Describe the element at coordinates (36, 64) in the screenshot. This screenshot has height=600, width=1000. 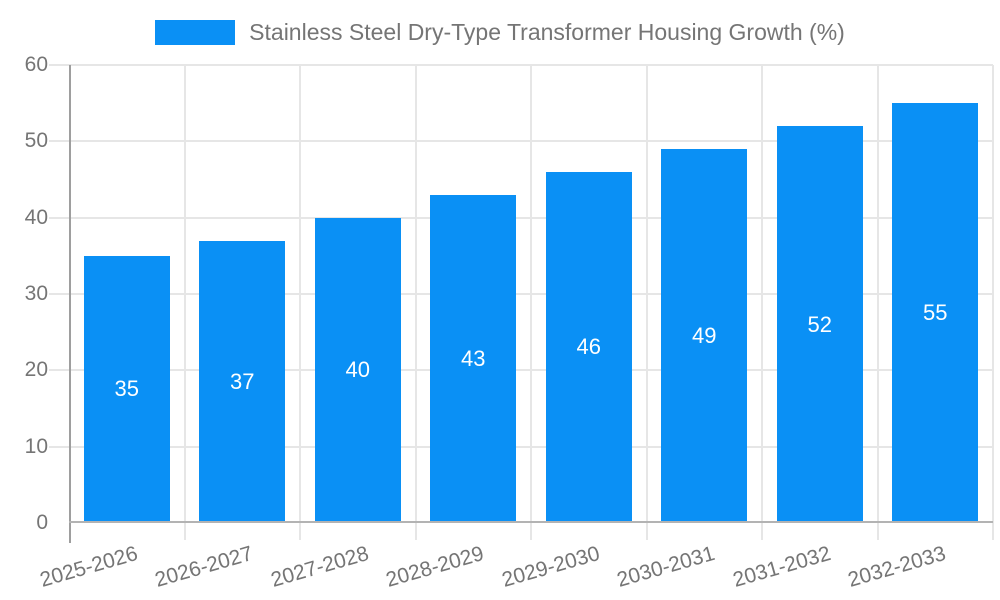
I see `y-axis-tick-label: 60` at that location.